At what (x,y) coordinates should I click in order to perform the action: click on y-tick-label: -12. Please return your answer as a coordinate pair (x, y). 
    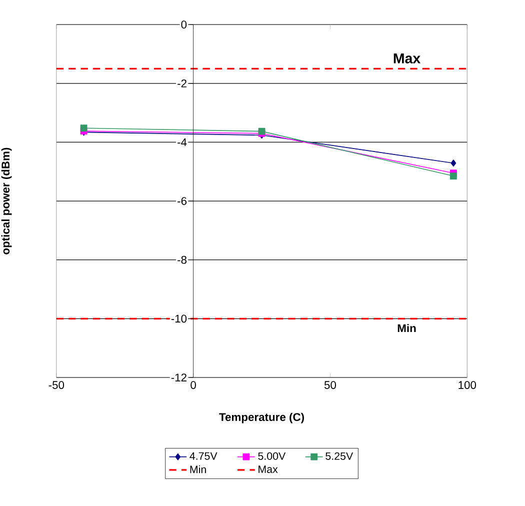
    Looking at the image, I should click on (178, 377).